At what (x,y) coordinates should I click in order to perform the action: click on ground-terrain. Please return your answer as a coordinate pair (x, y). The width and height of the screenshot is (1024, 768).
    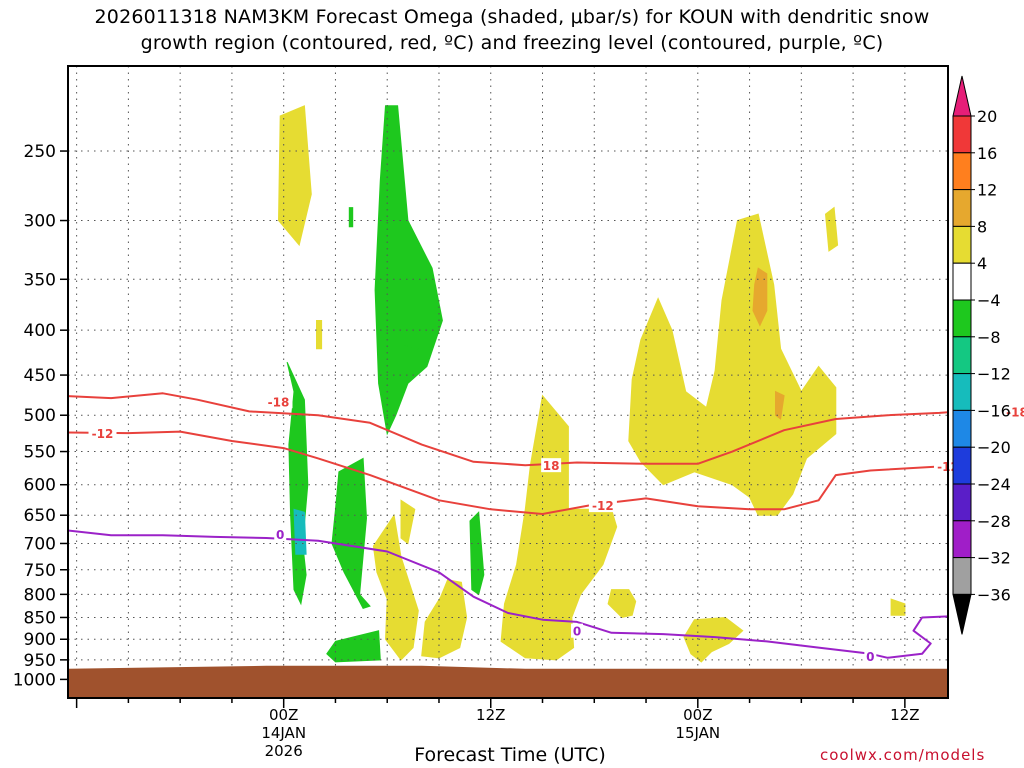
    Looking at the image, I should click on (508, 681).